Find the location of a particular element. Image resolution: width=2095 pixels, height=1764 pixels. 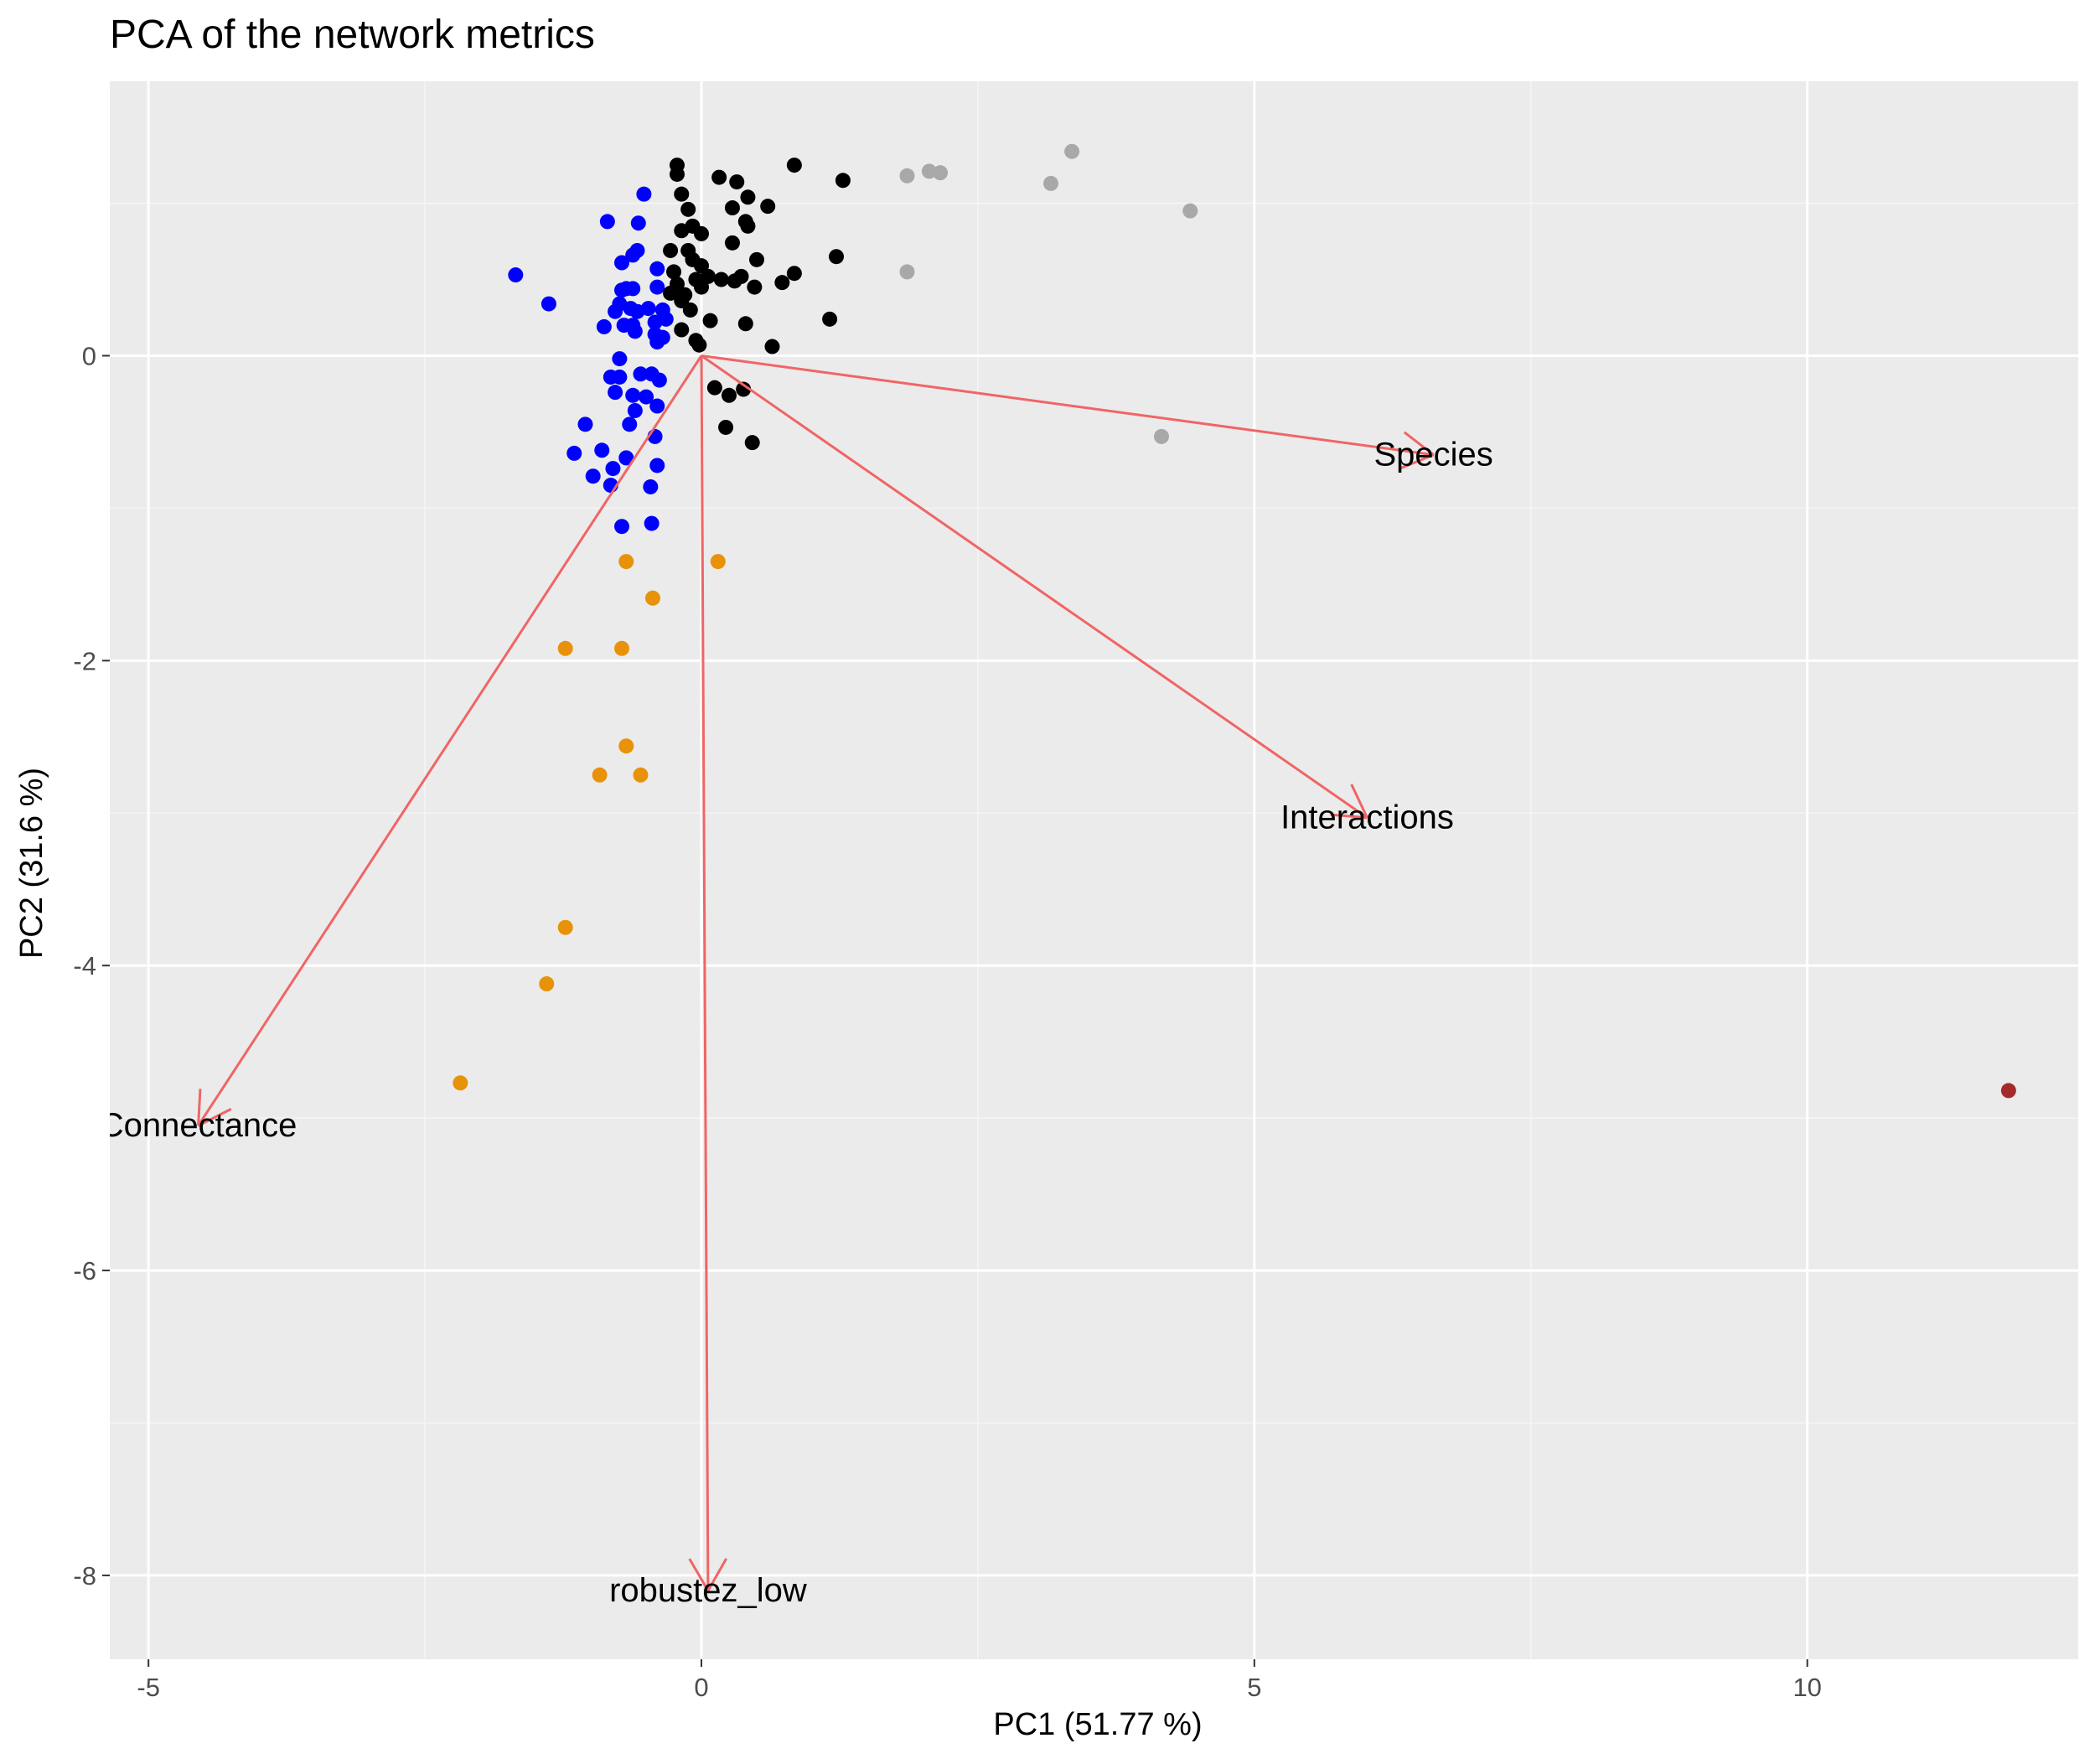

x-tick-label: 10 is located at coordinates (1806, 1687).